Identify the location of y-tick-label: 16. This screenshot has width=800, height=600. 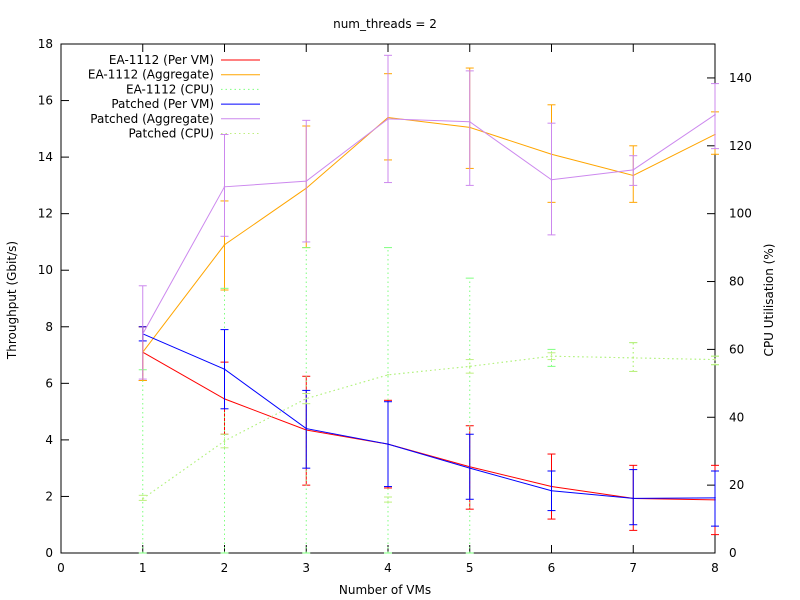
(45, 101).